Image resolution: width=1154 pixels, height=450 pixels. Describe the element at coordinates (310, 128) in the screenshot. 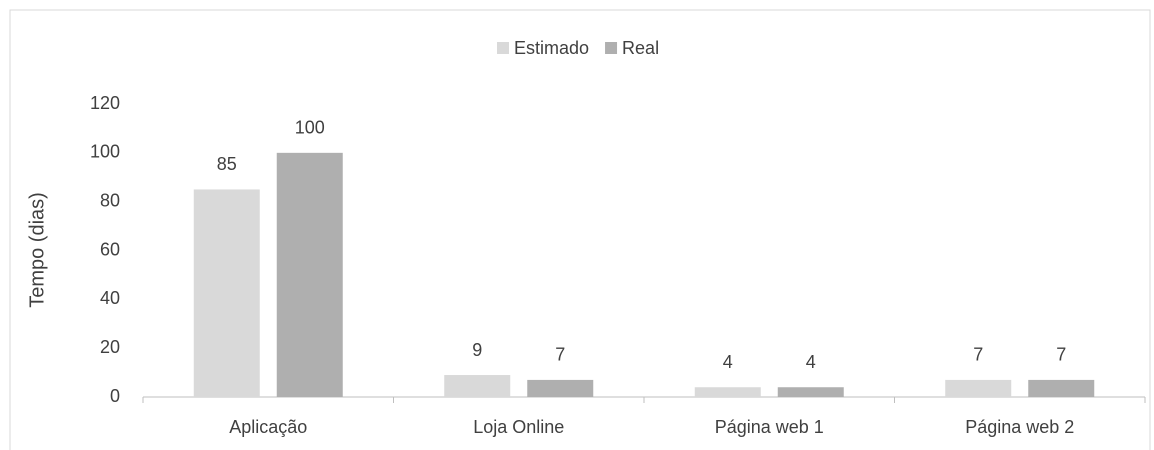

I see `data-label: 100` at that location.